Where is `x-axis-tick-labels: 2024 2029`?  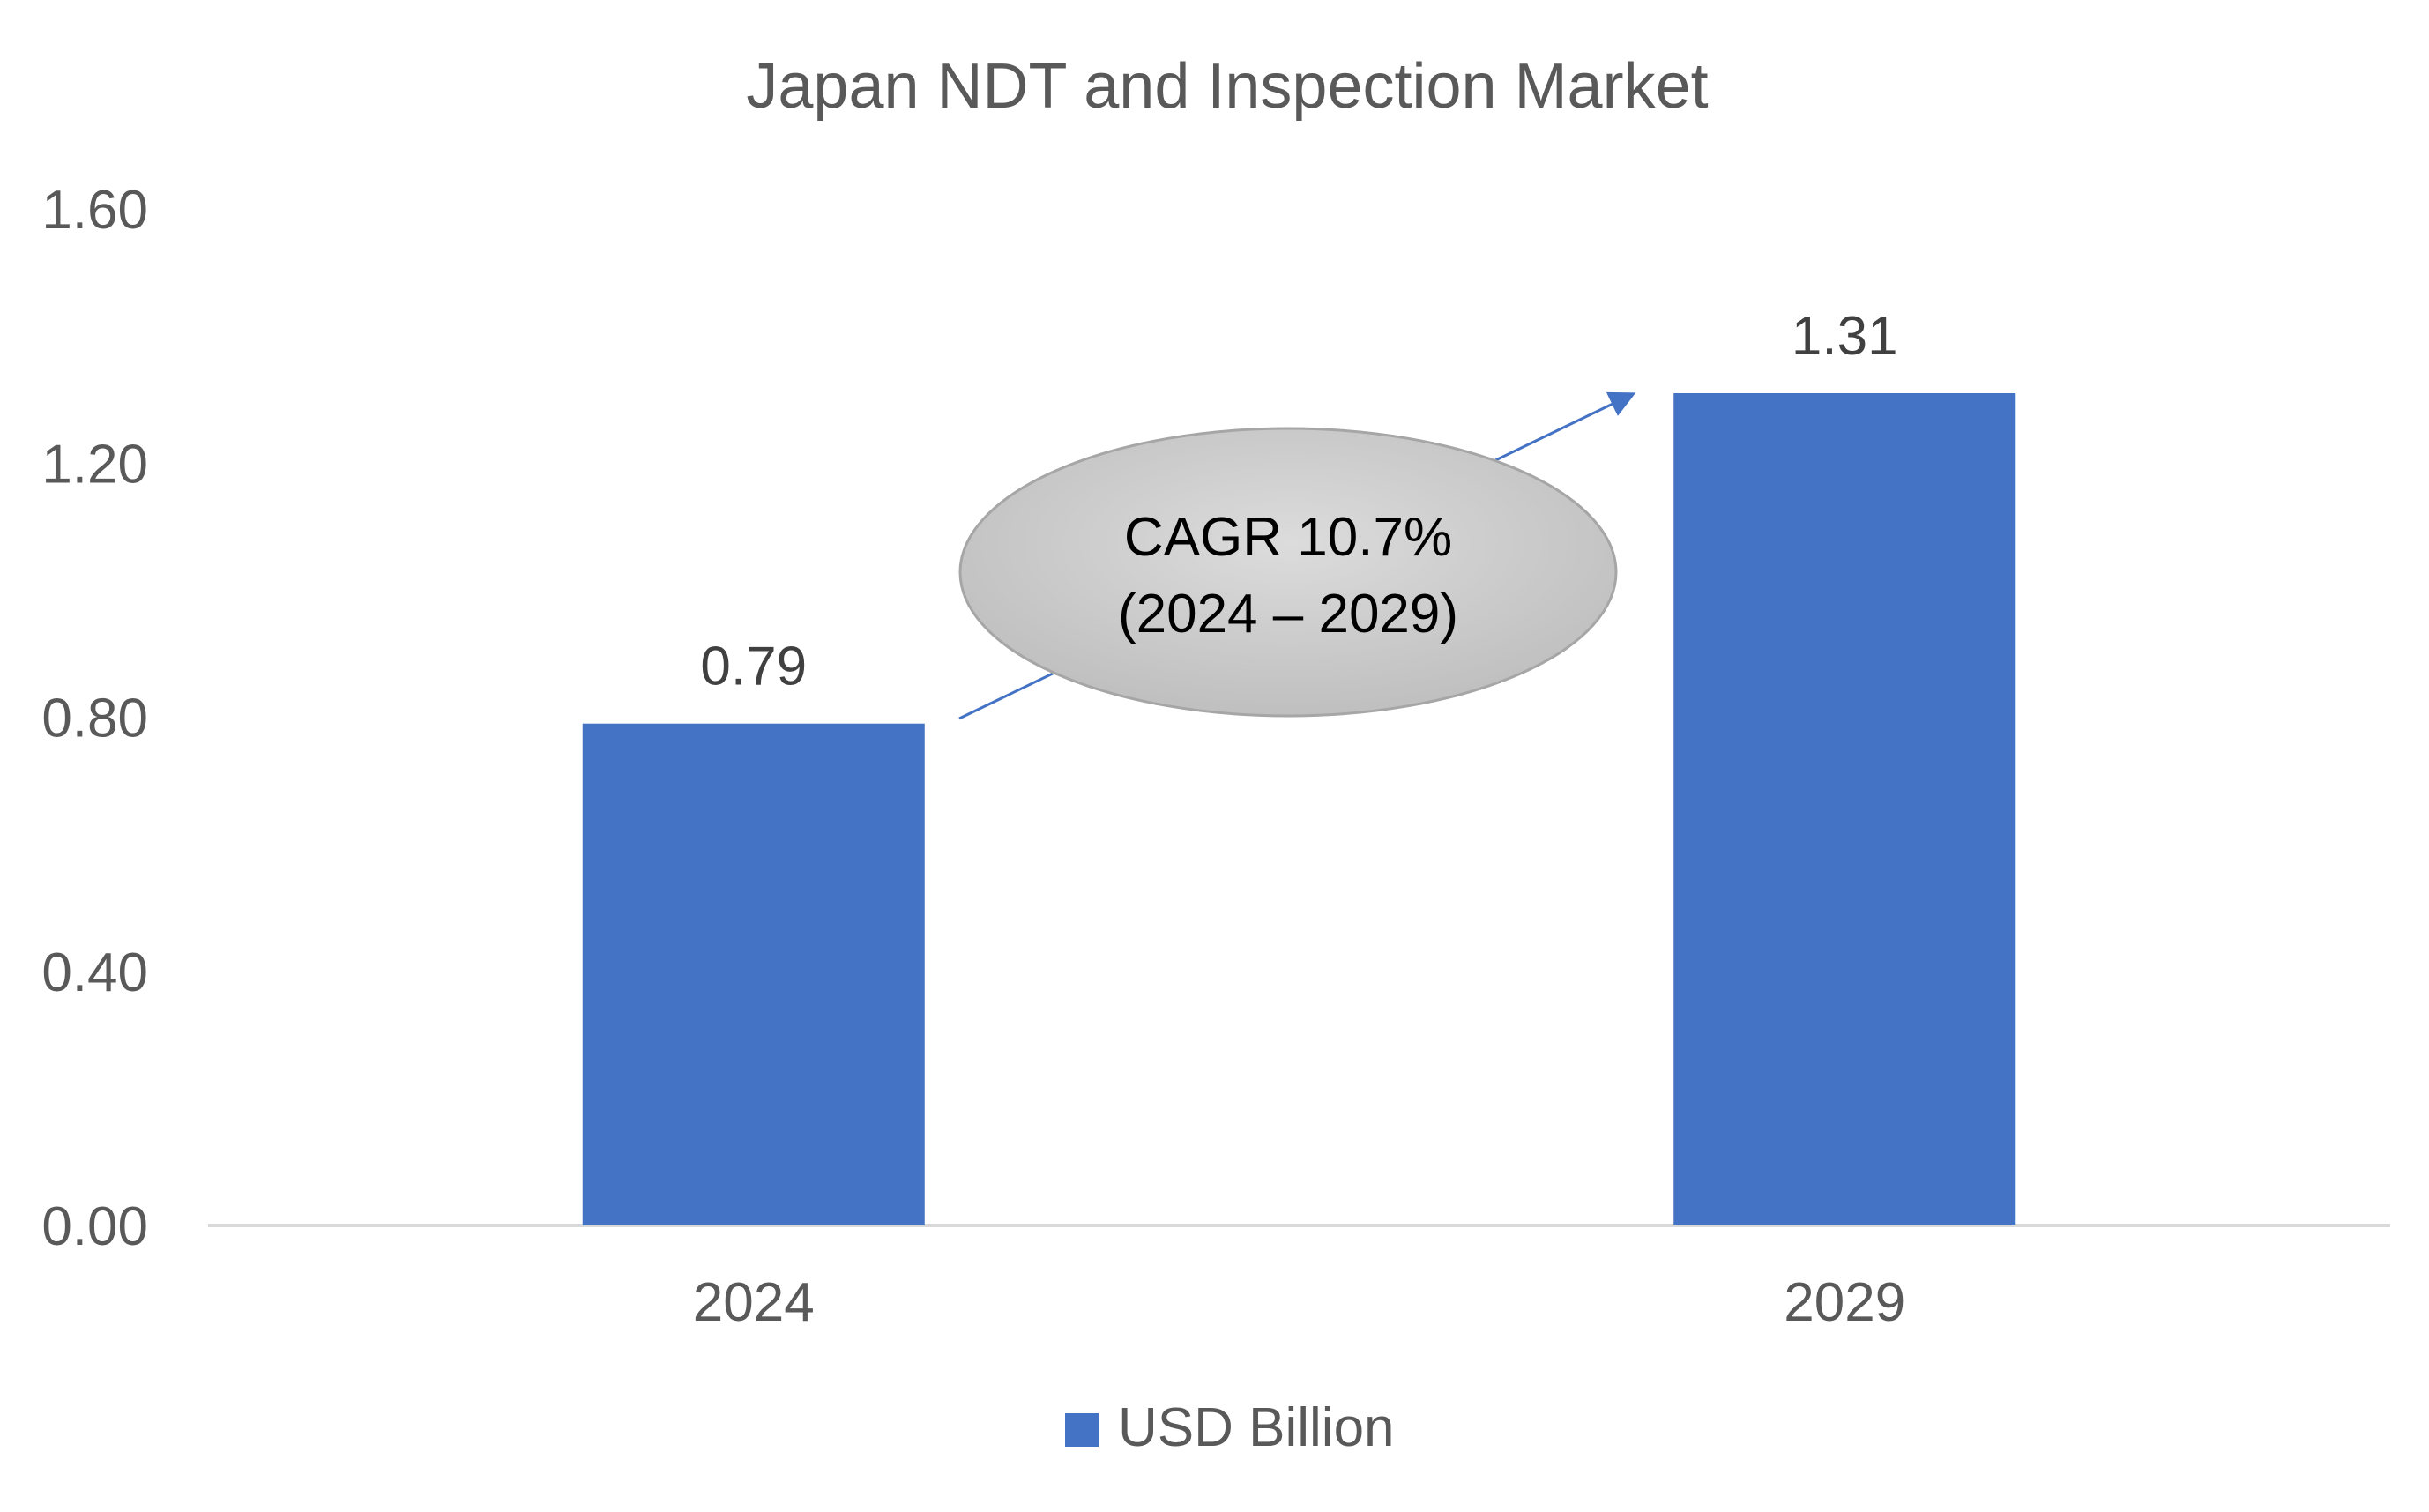 x-axis-tick-labels: 2024 2029 is located at coordinates (1299, 1302).